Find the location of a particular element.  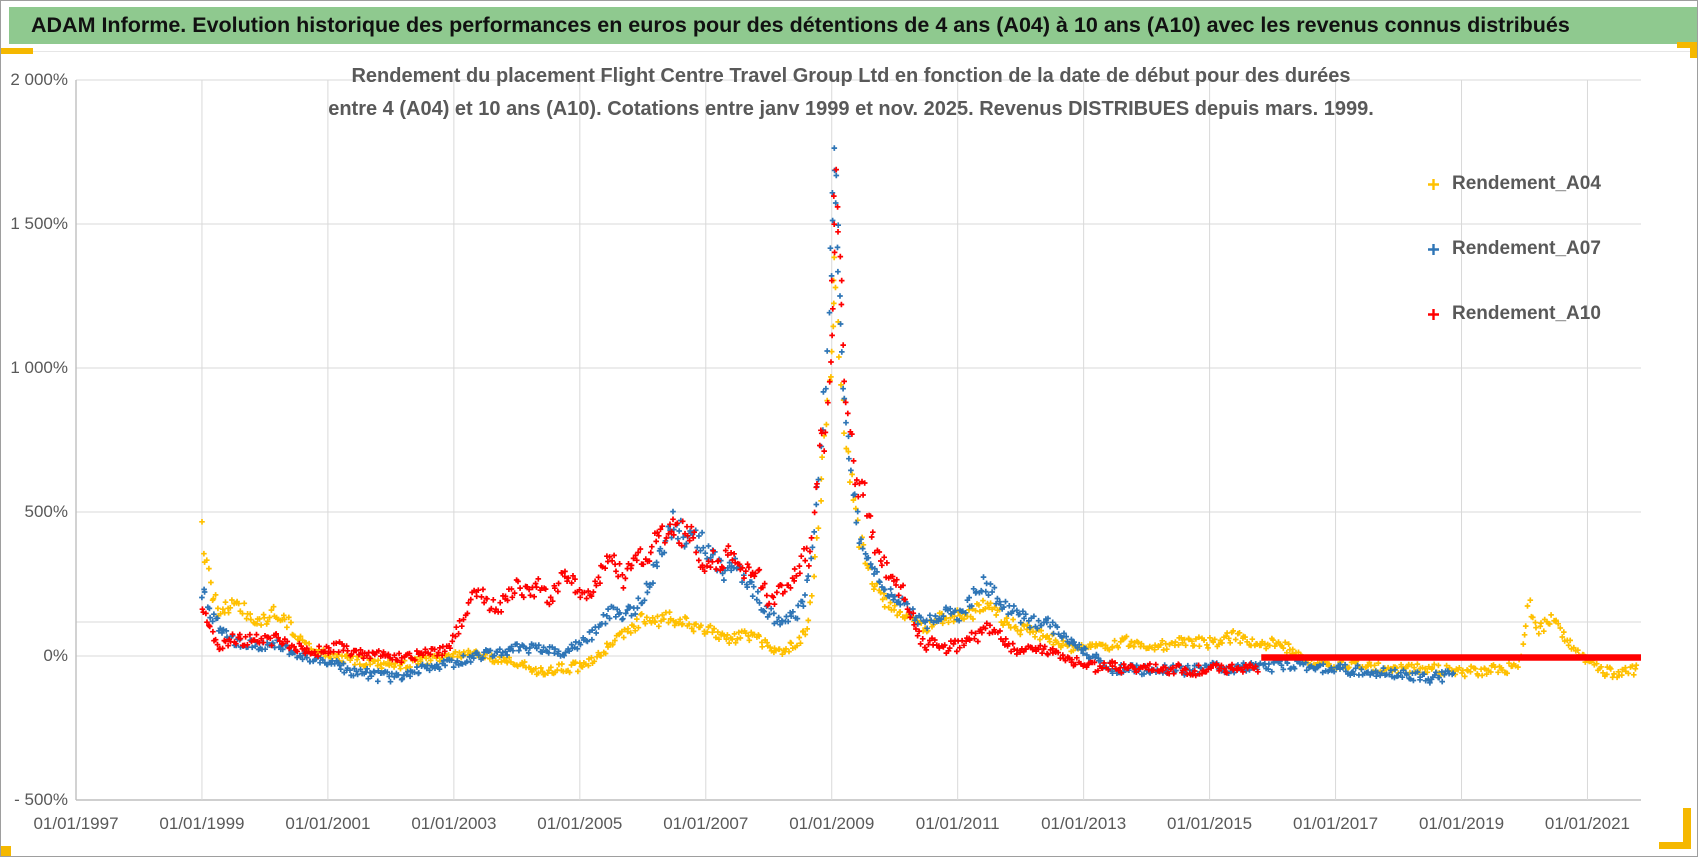

x-tick-label: 01/01/2005 is located at coordinates (580, 823).